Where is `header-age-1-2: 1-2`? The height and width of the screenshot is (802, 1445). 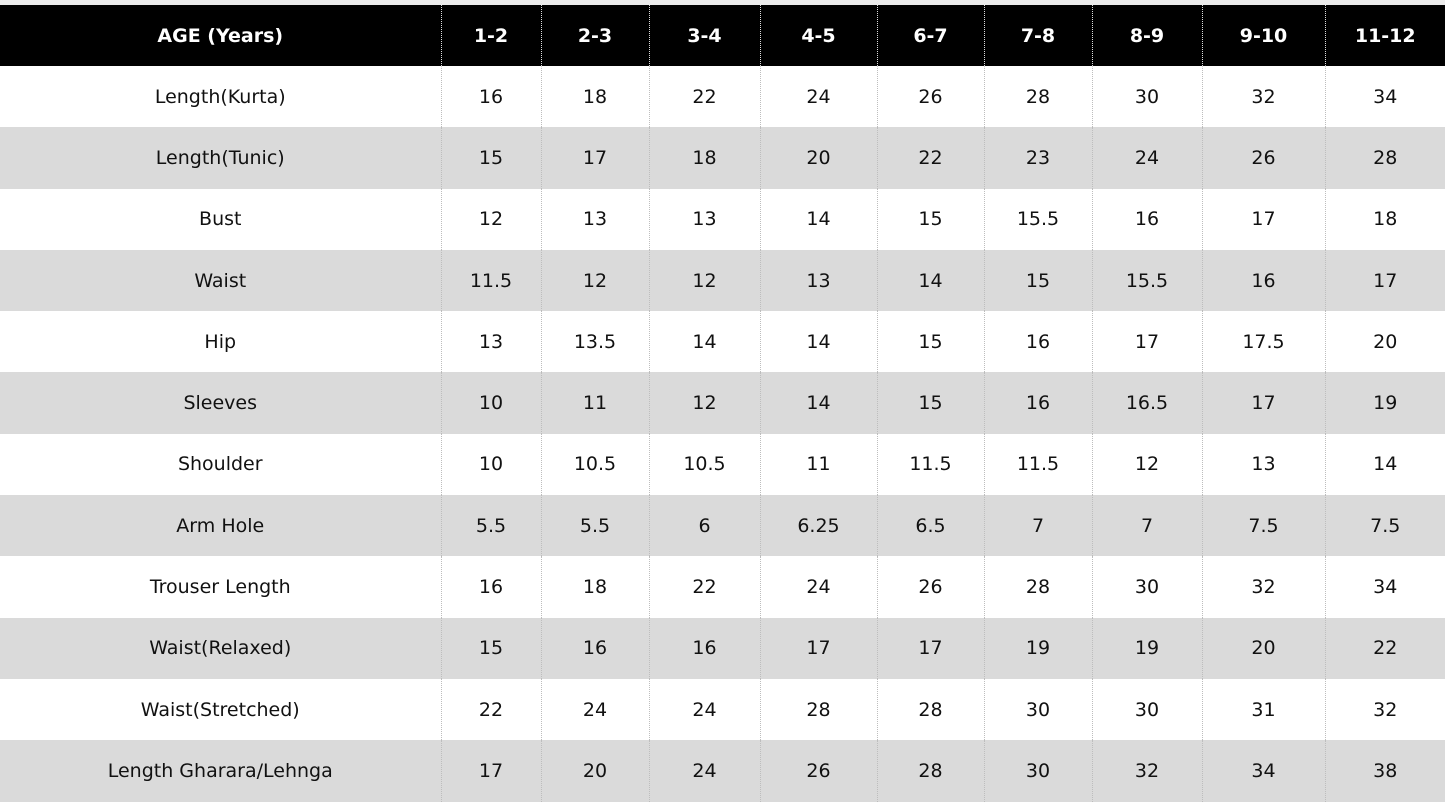 header-age-1-2: 1-2 is located at coordinates (490, 35).